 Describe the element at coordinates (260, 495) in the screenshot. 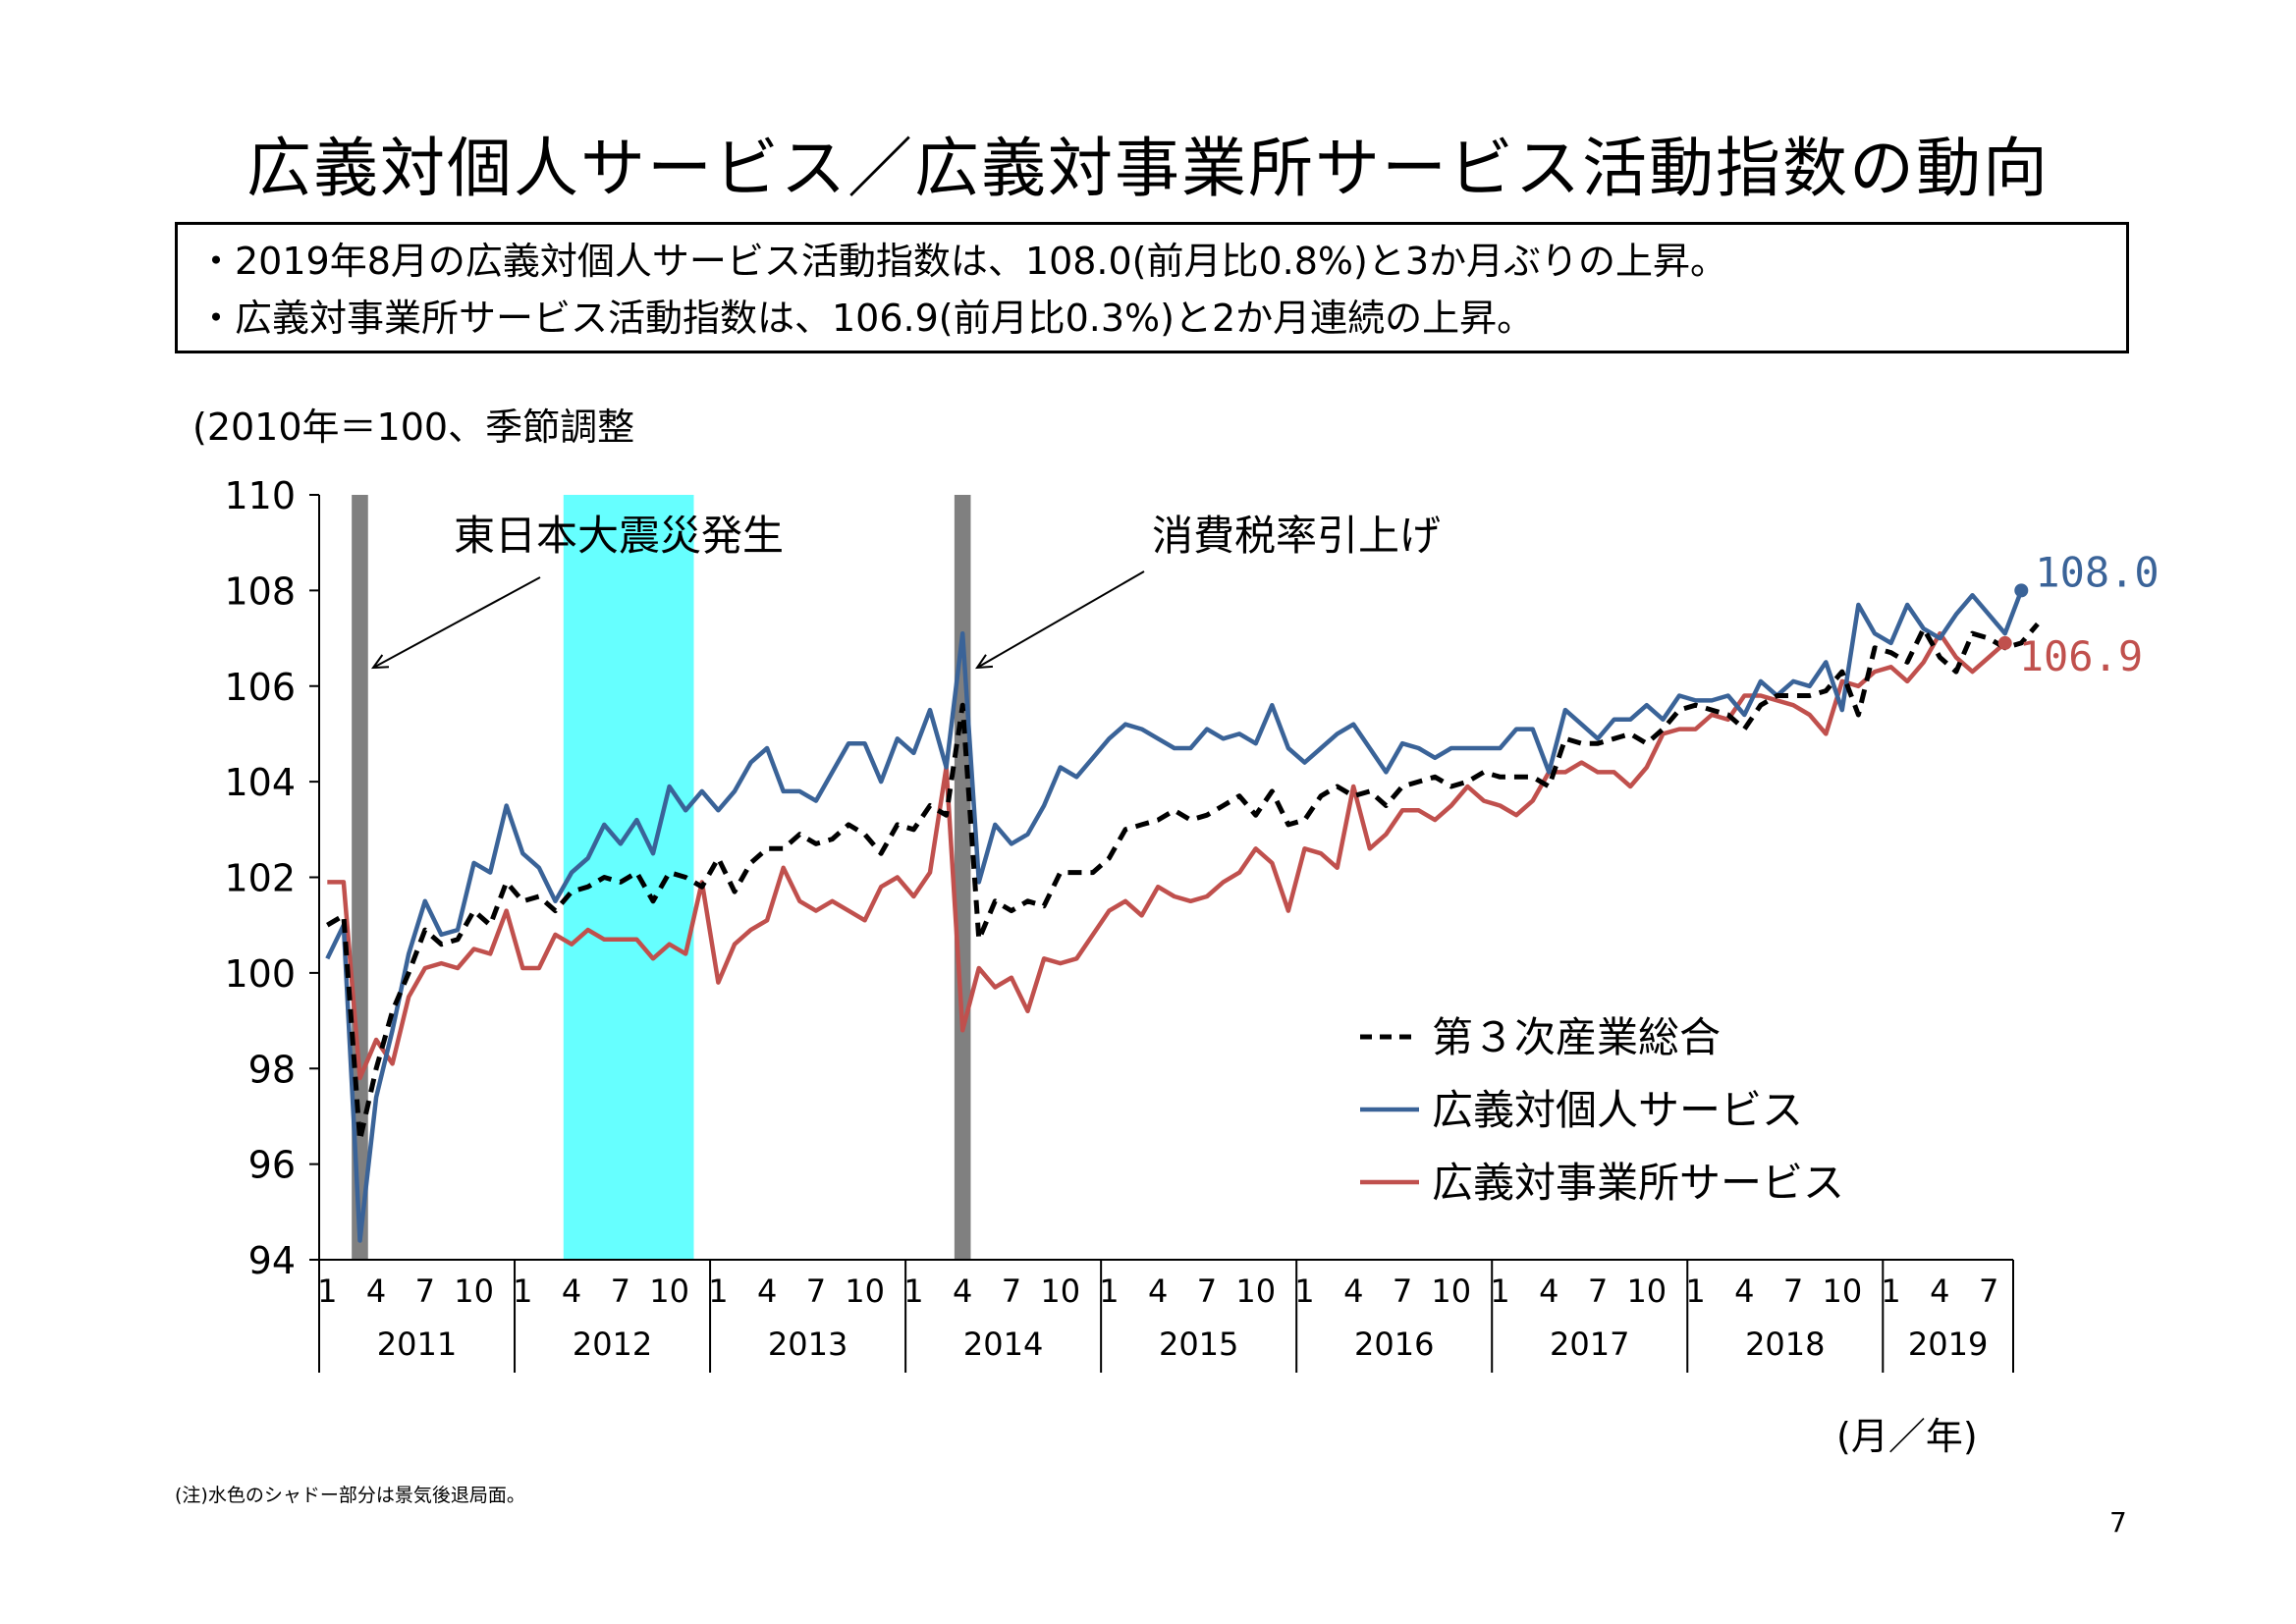

I see `y-tick-label: 110` at that location.